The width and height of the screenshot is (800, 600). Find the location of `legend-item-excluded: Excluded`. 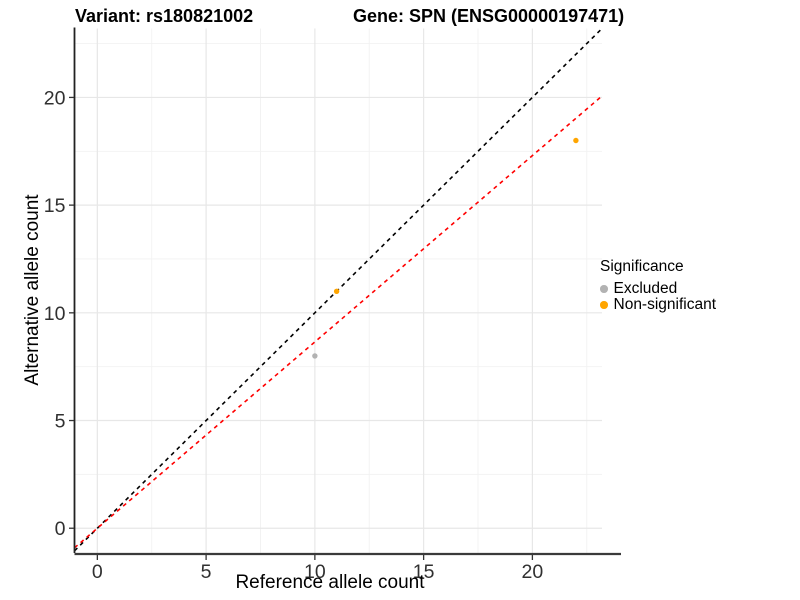

legend-item-excluded: Excluded is located at coordinates (658, 288).